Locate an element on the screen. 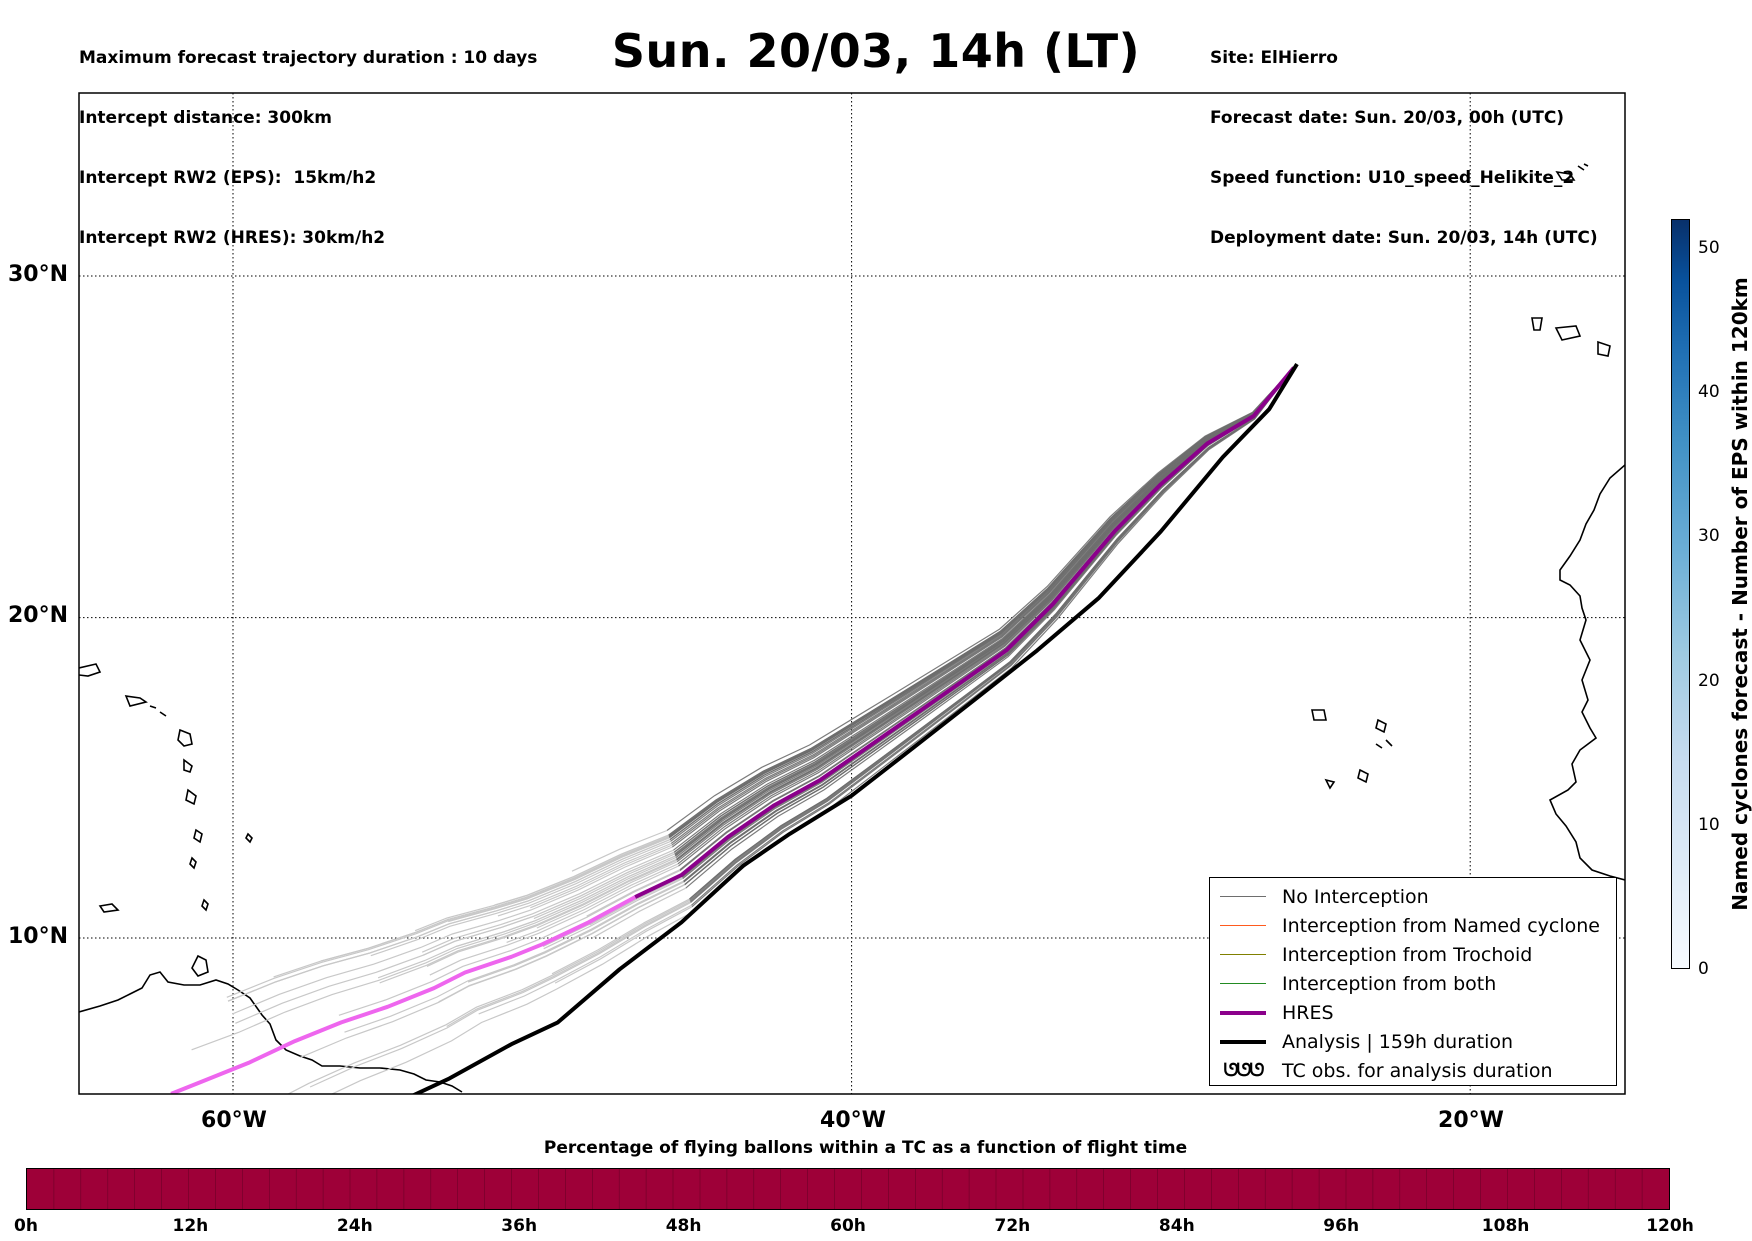  timebar-tick-72h: 72h is located at coordinates (1012, 1226).